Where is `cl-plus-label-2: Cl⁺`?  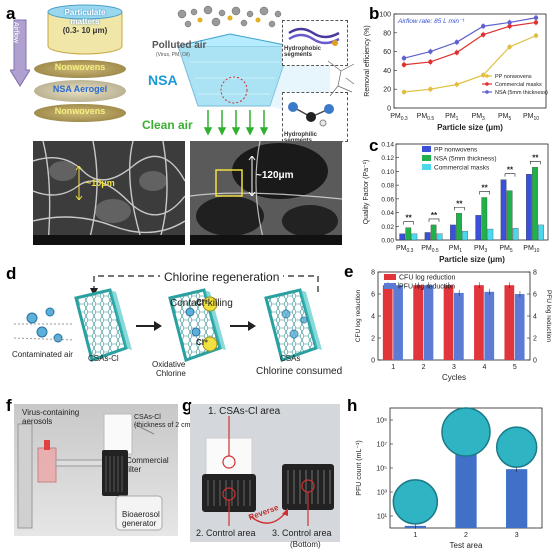 cl-plus-label-2: Cl⁺ is located at coordinates (202, 342).